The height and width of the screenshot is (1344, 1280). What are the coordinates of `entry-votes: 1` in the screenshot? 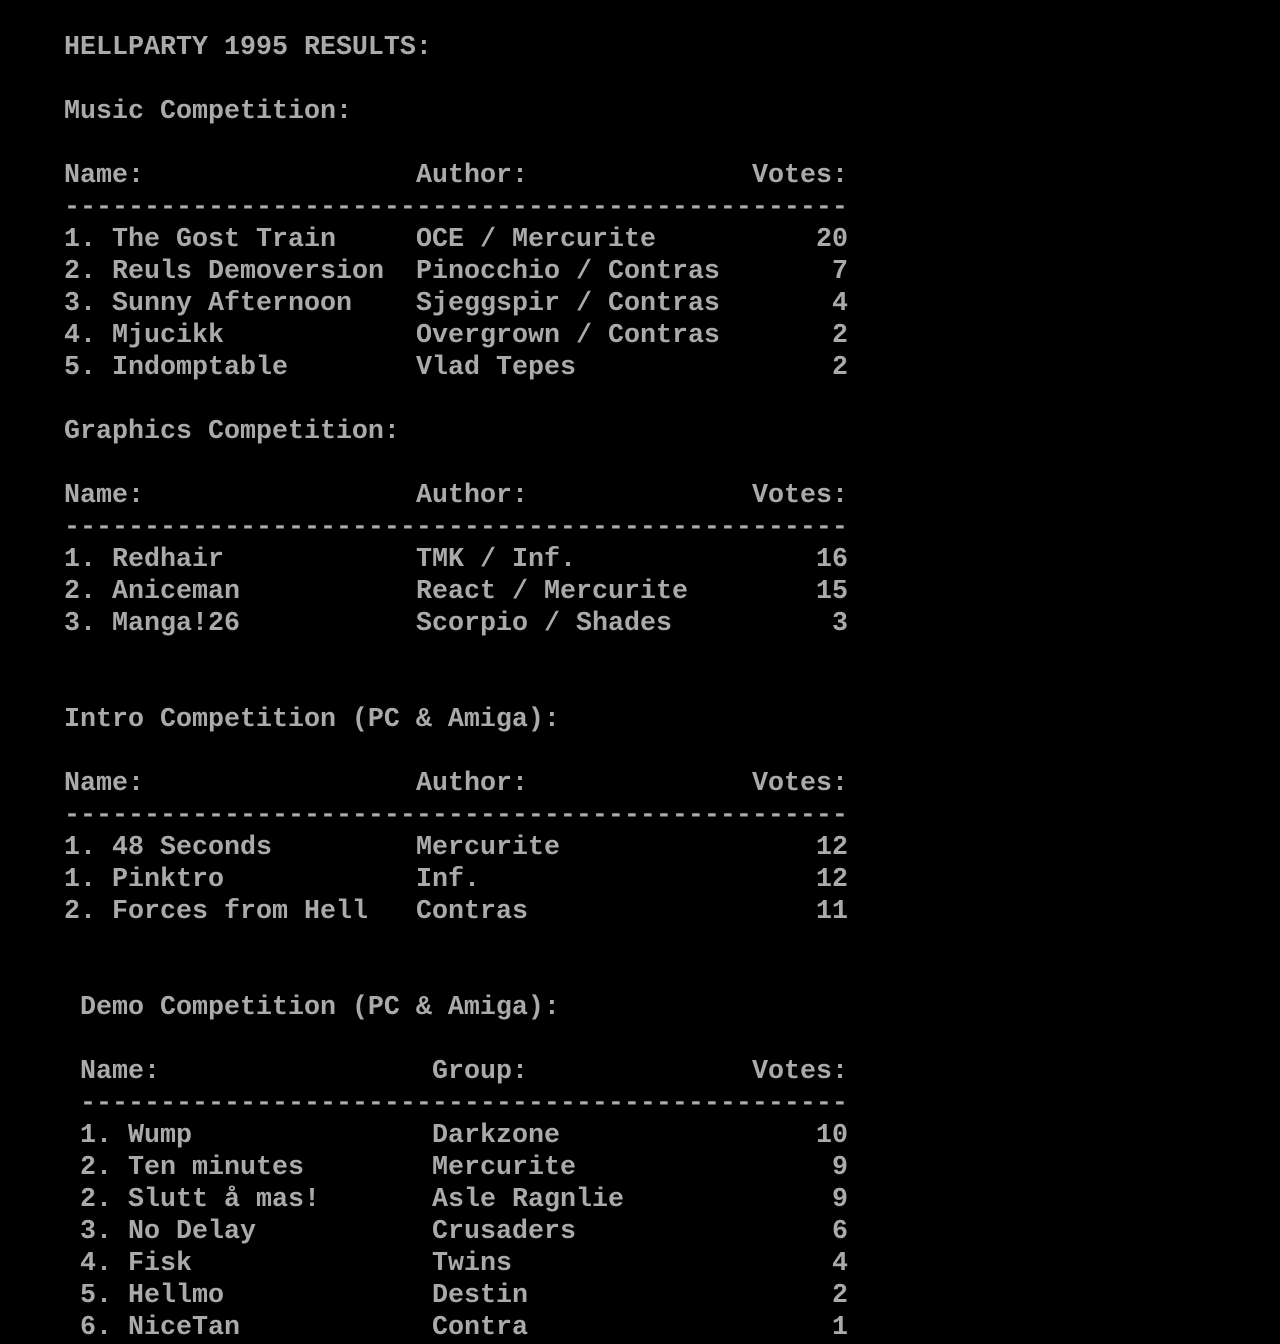 It's located at (840, 1328).